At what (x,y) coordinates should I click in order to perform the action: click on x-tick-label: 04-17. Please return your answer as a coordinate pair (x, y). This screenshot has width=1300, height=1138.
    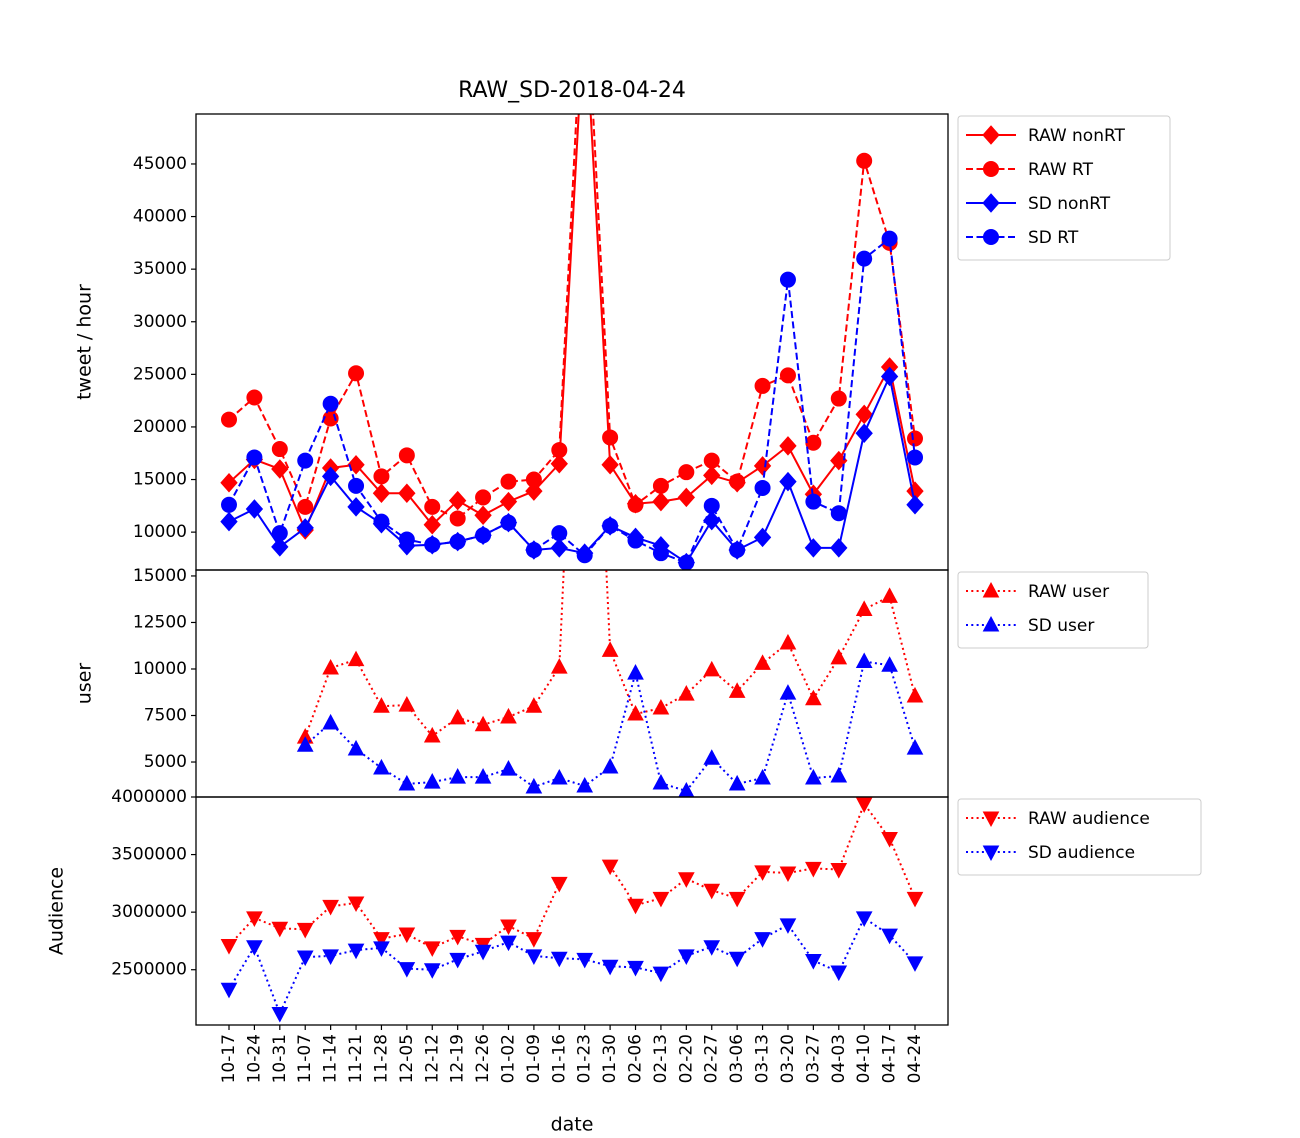
    Looking at the image, I should click on (890, 1058).